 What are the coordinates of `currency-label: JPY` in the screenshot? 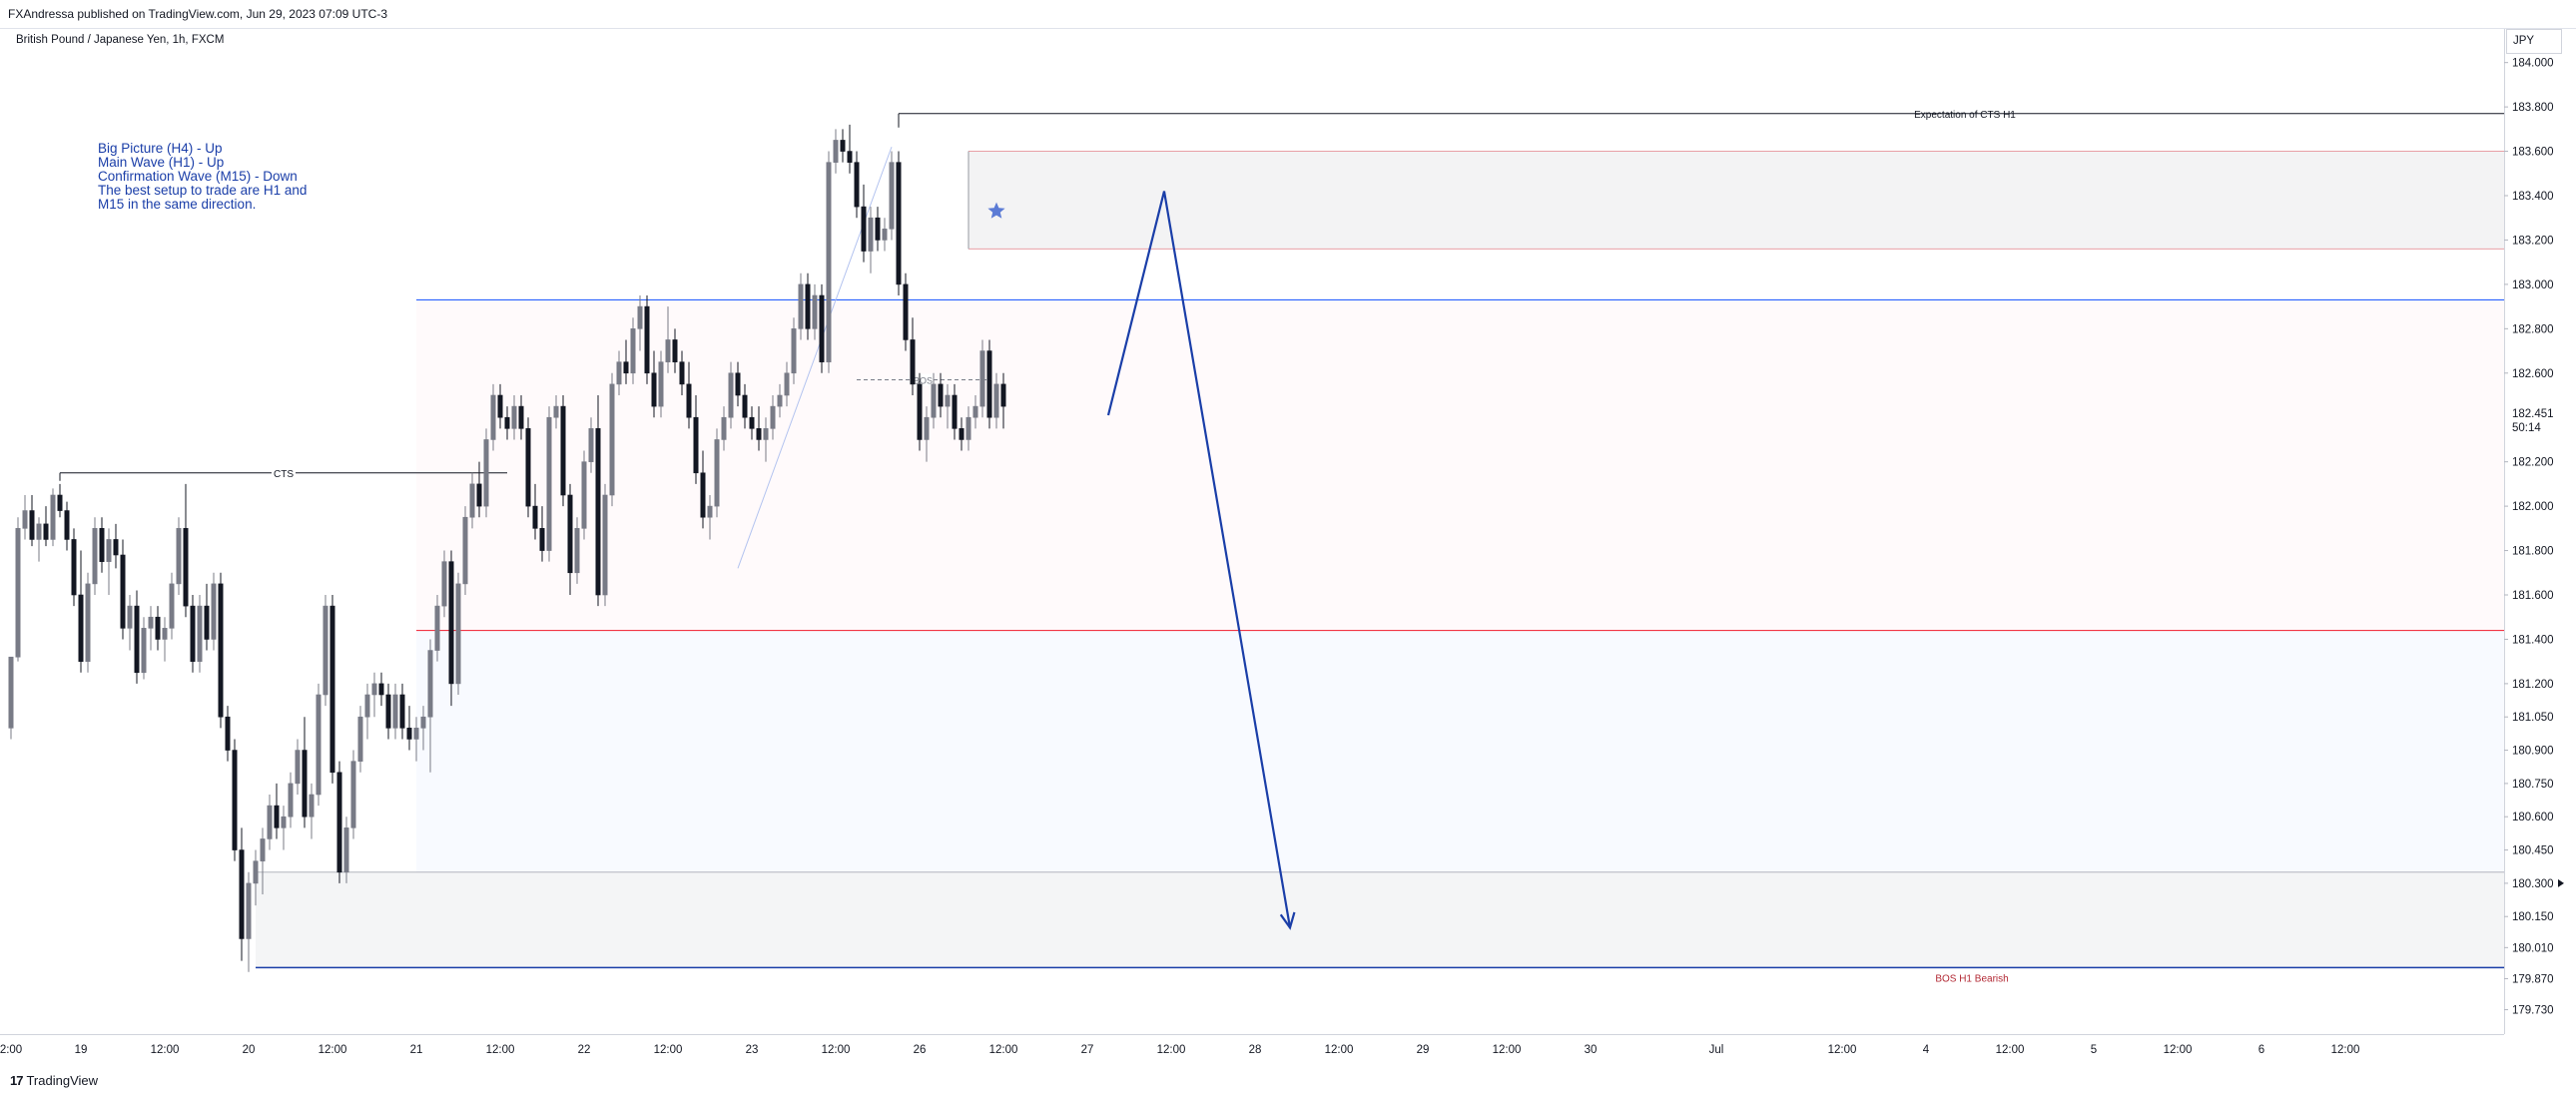 It's located at (2534, 41).